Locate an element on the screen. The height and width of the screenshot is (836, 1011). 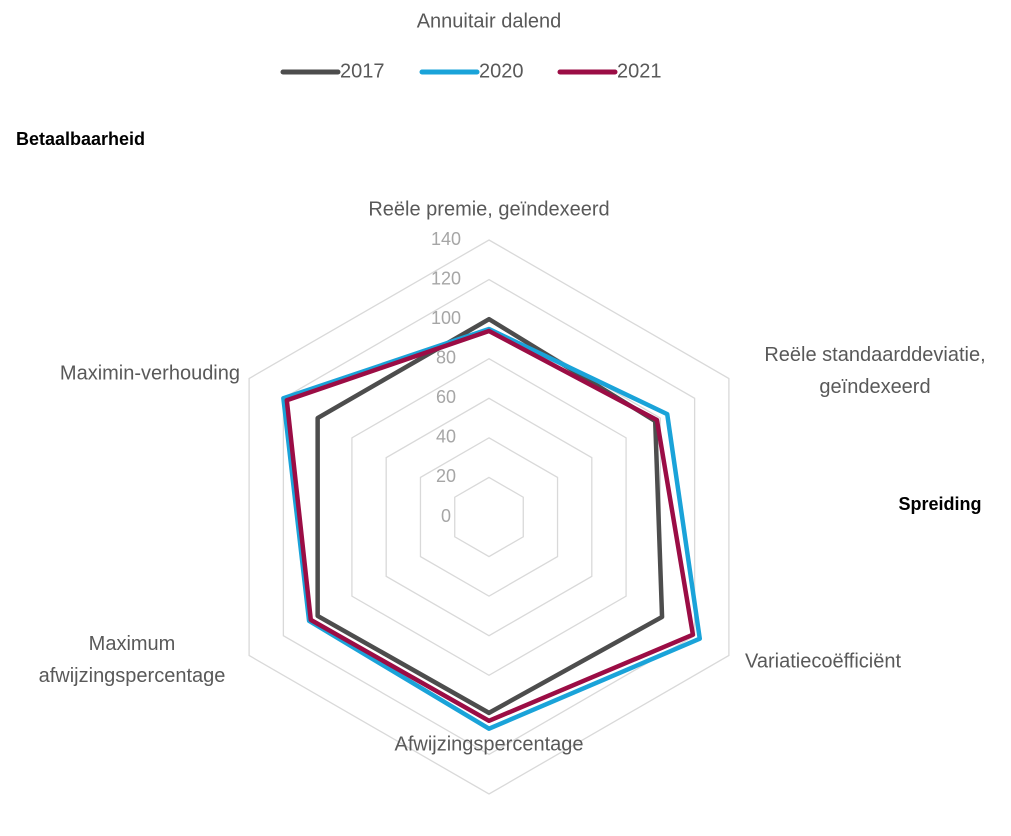
axis-label: Afwijzingspercentage is located at coordinates (489, 744).